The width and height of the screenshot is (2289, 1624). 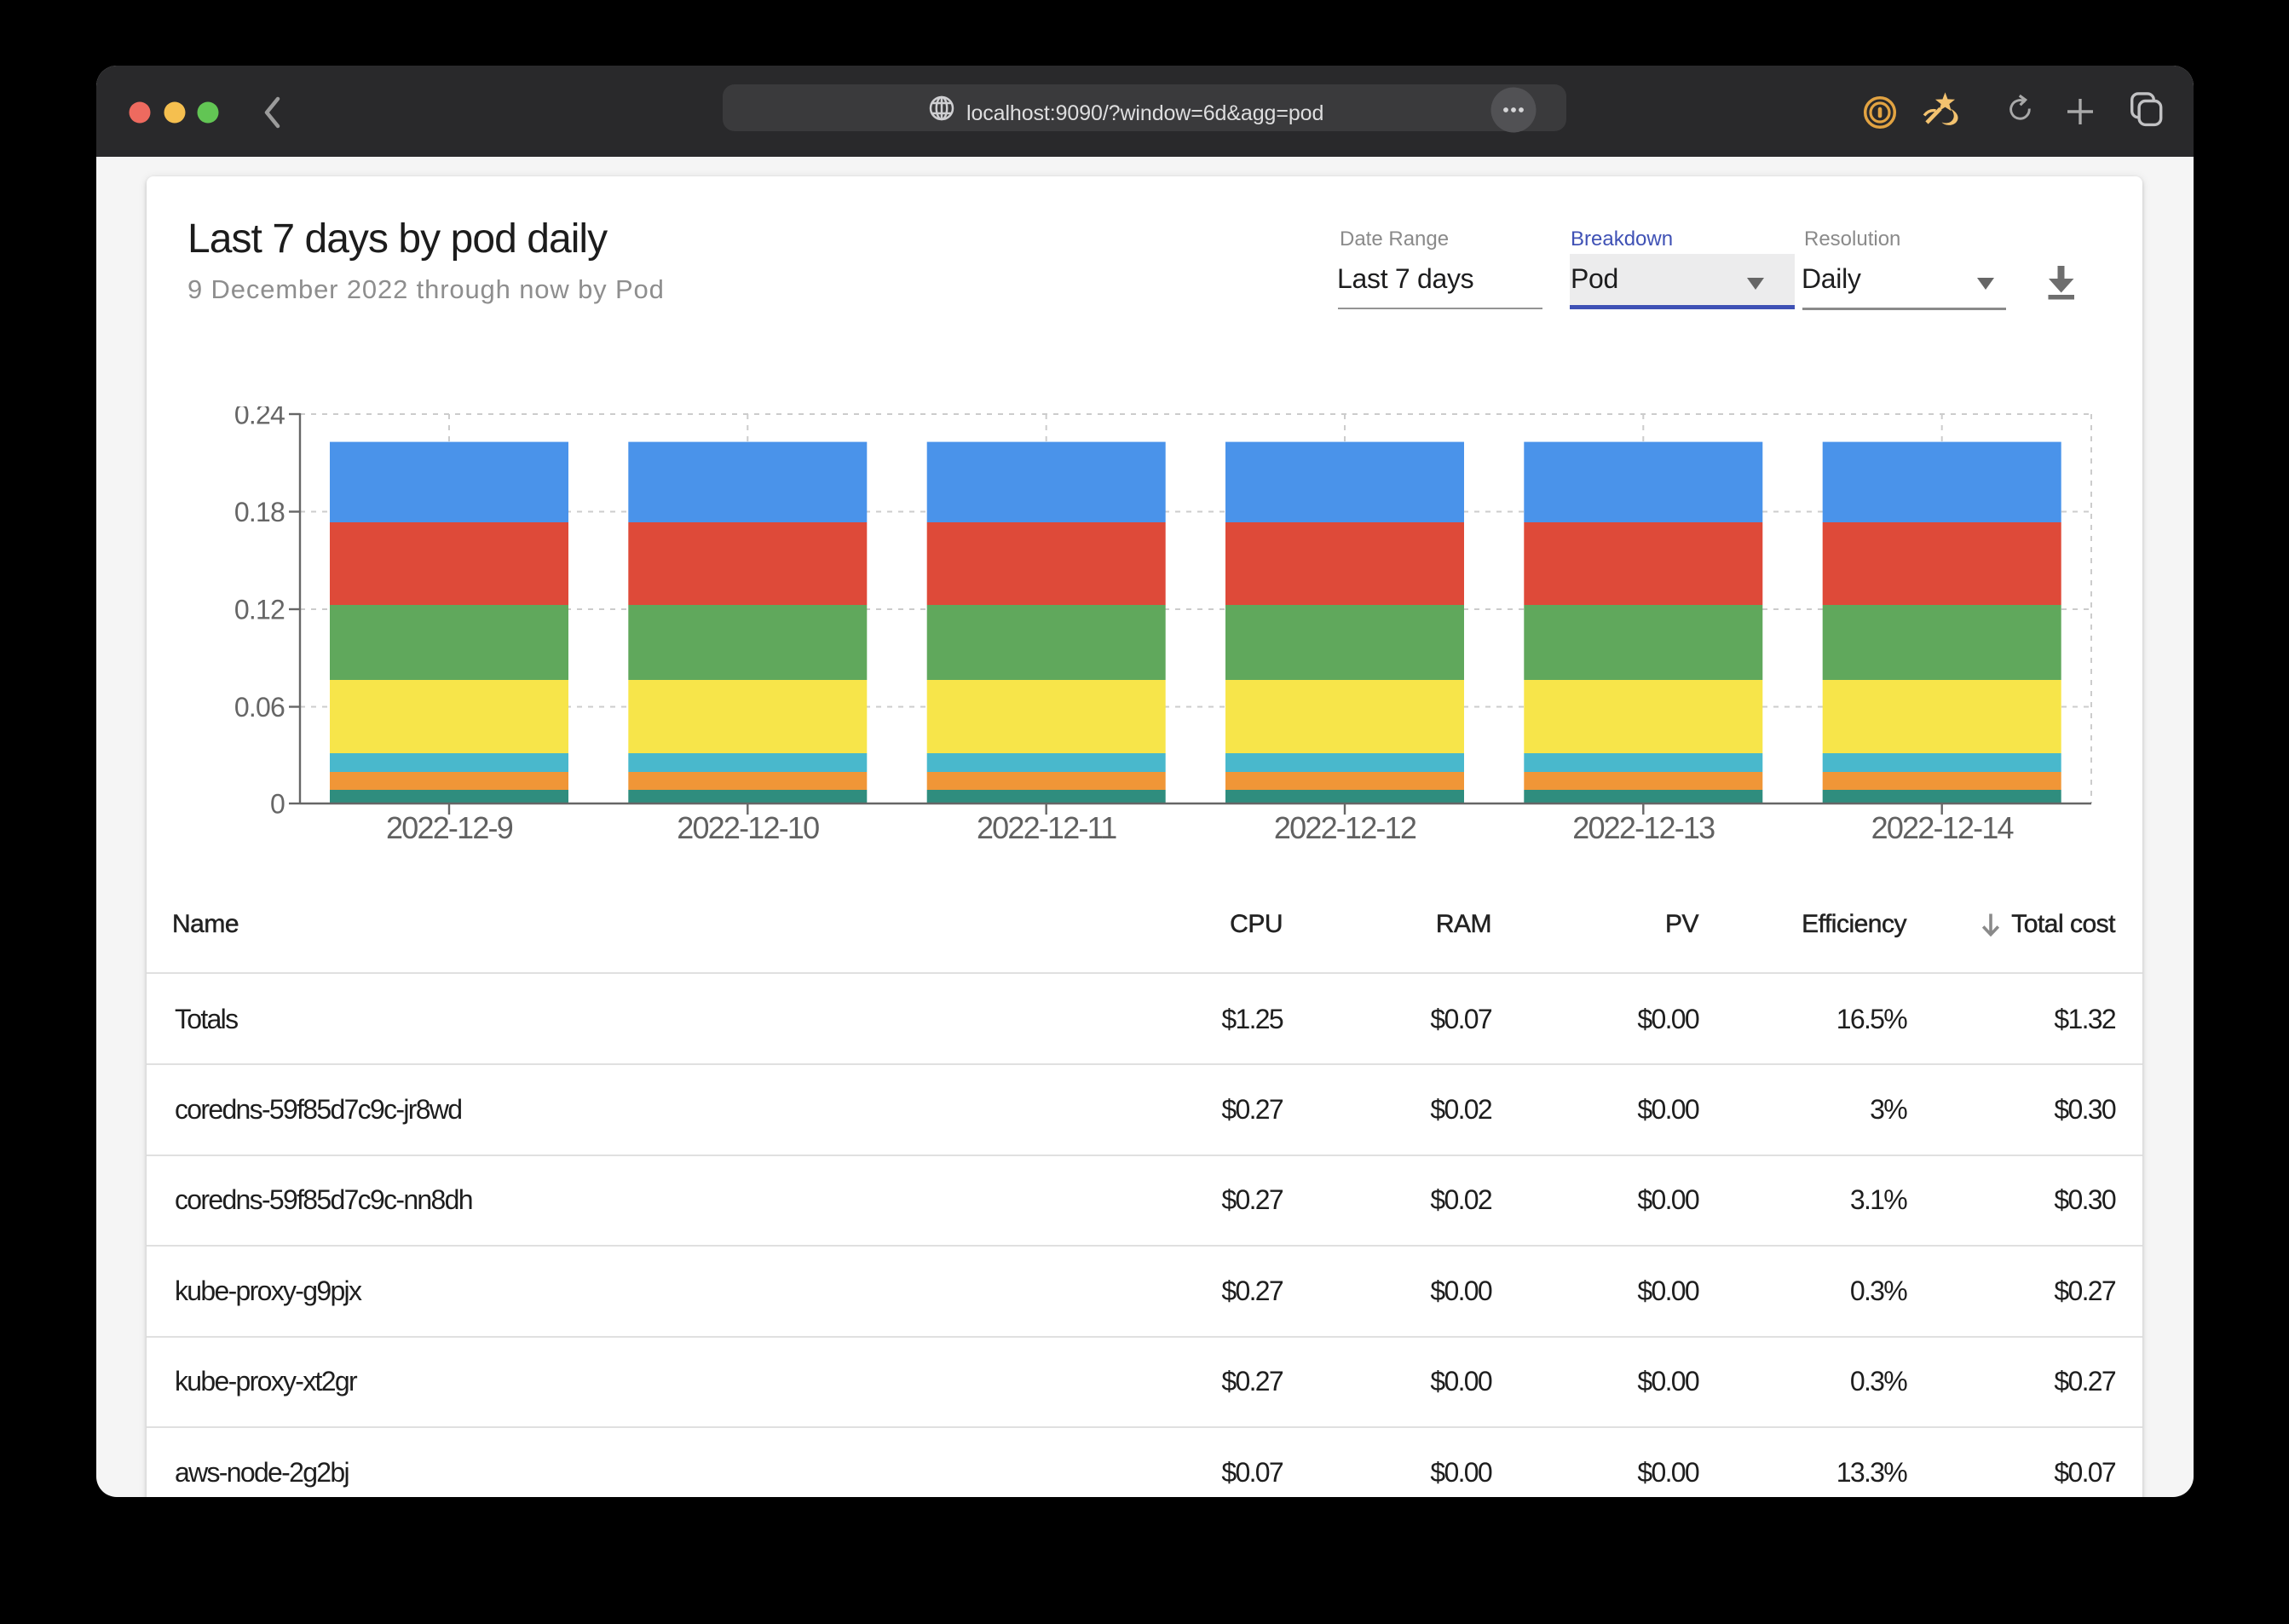 I want to click on svg-text: 0.18, so click(x=259, y=512).